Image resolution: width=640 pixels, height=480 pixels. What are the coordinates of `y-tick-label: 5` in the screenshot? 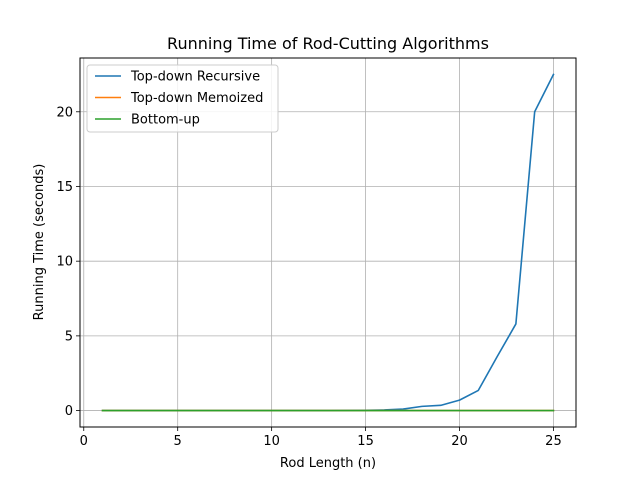 It's located at (69, 336).